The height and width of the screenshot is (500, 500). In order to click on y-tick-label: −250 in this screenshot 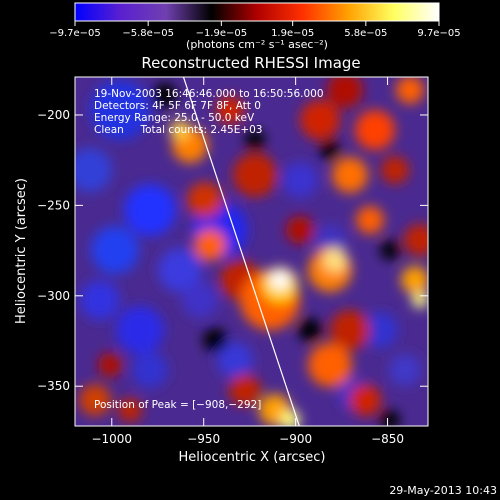, I will do `click(53, 205)`.